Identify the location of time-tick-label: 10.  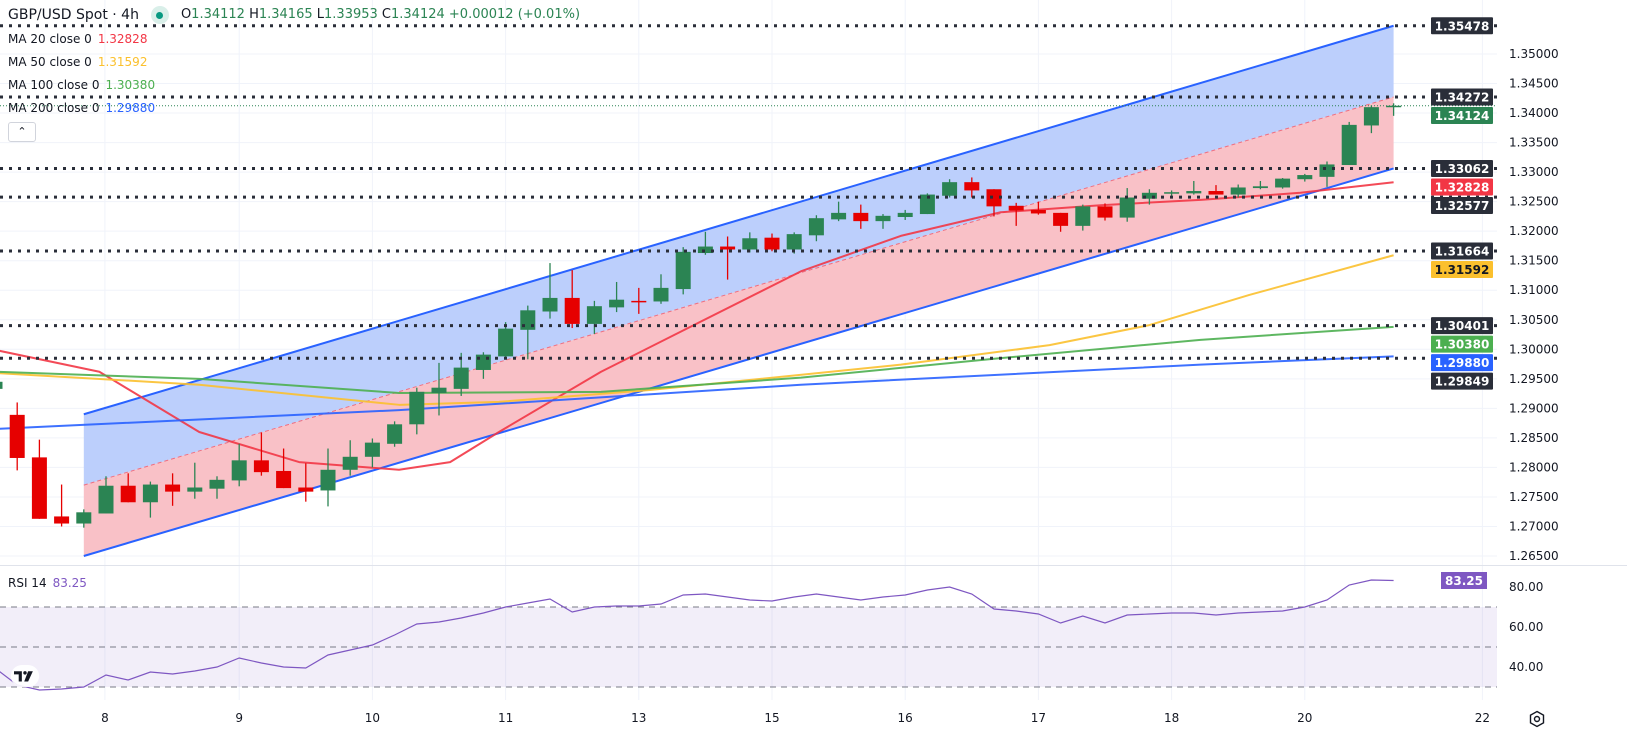
(372, 718).